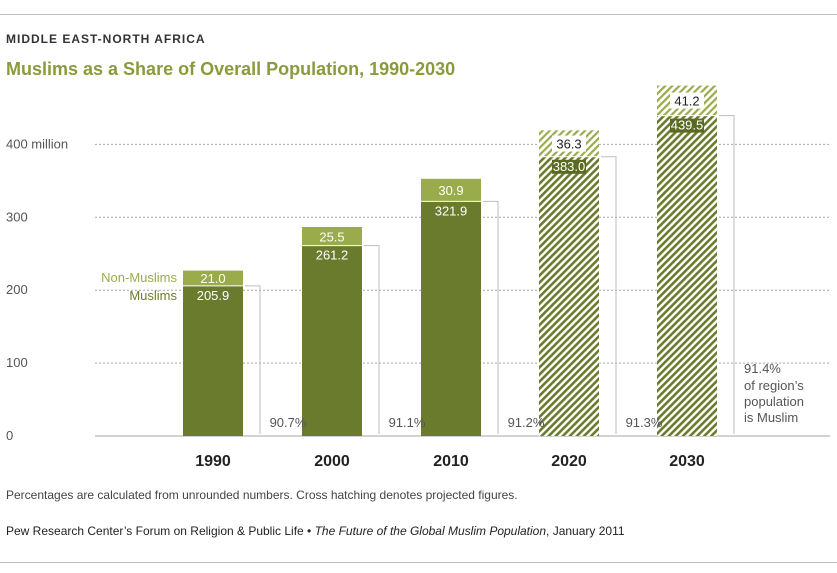 Image resolution: width=837 pixels, height=573 pixels. What do you see at coordinates (771, 417) in the screenshot?
I see `share-note-line: is Muslim` at bounding box center [771, 417].